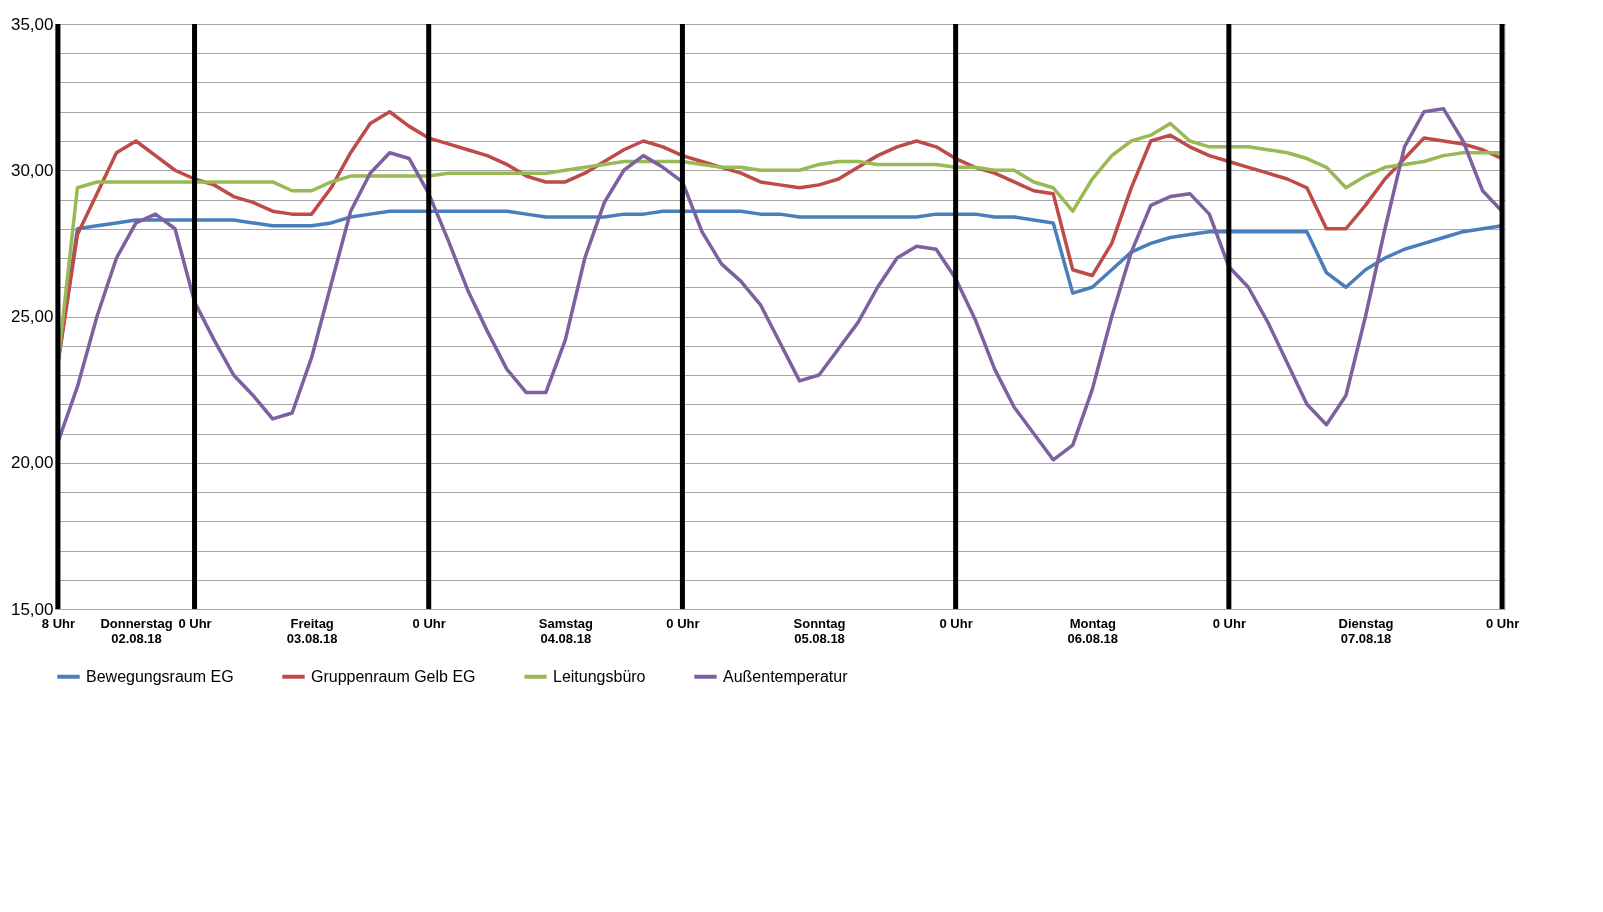 The width and height of the screenshot is (1603, 912). What do you see at coordinates (786, 676) in the screenshot?
I see `legend-label: Außentemperatur` at bounding box center [786, 676].